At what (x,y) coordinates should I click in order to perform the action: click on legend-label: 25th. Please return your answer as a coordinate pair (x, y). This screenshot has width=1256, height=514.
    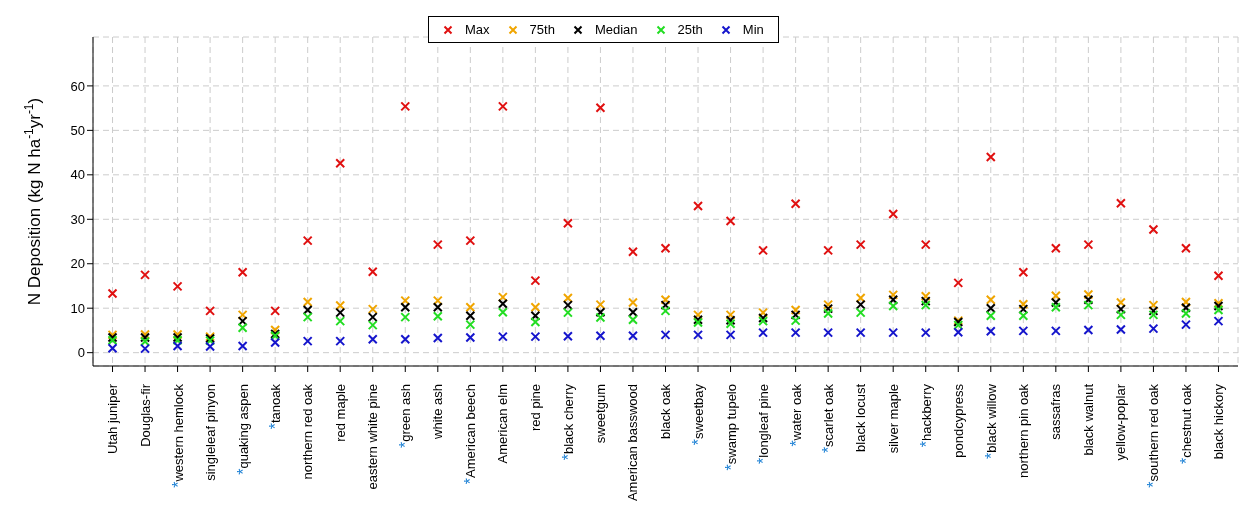
    Looking at the image, I should click on (689, 29).